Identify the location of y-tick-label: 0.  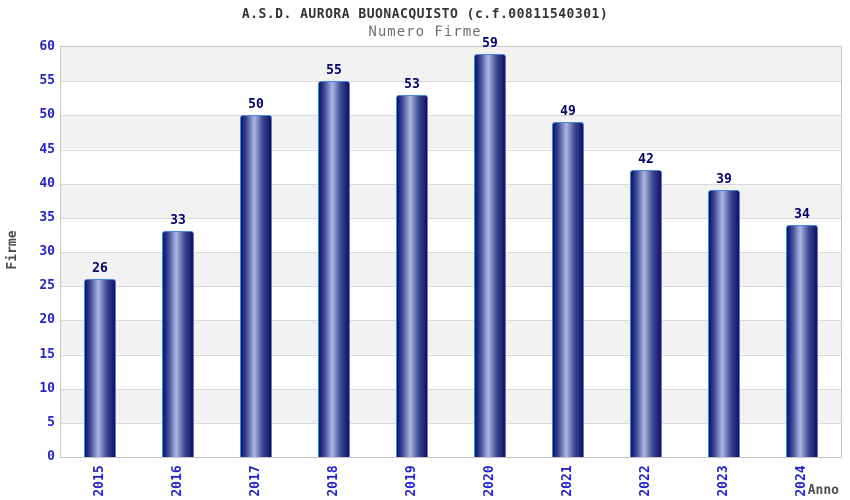
(51, 456).